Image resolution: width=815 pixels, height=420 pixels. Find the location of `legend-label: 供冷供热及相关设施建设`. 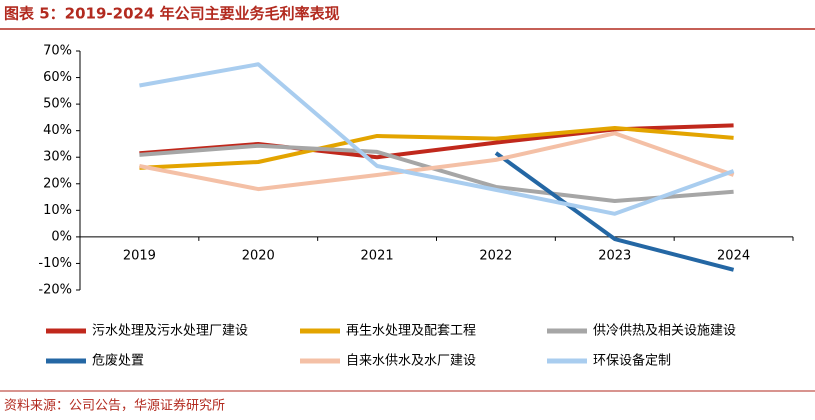

legend-label: 供冷供热及相关设施建设 is located at coordinates (664, 331).